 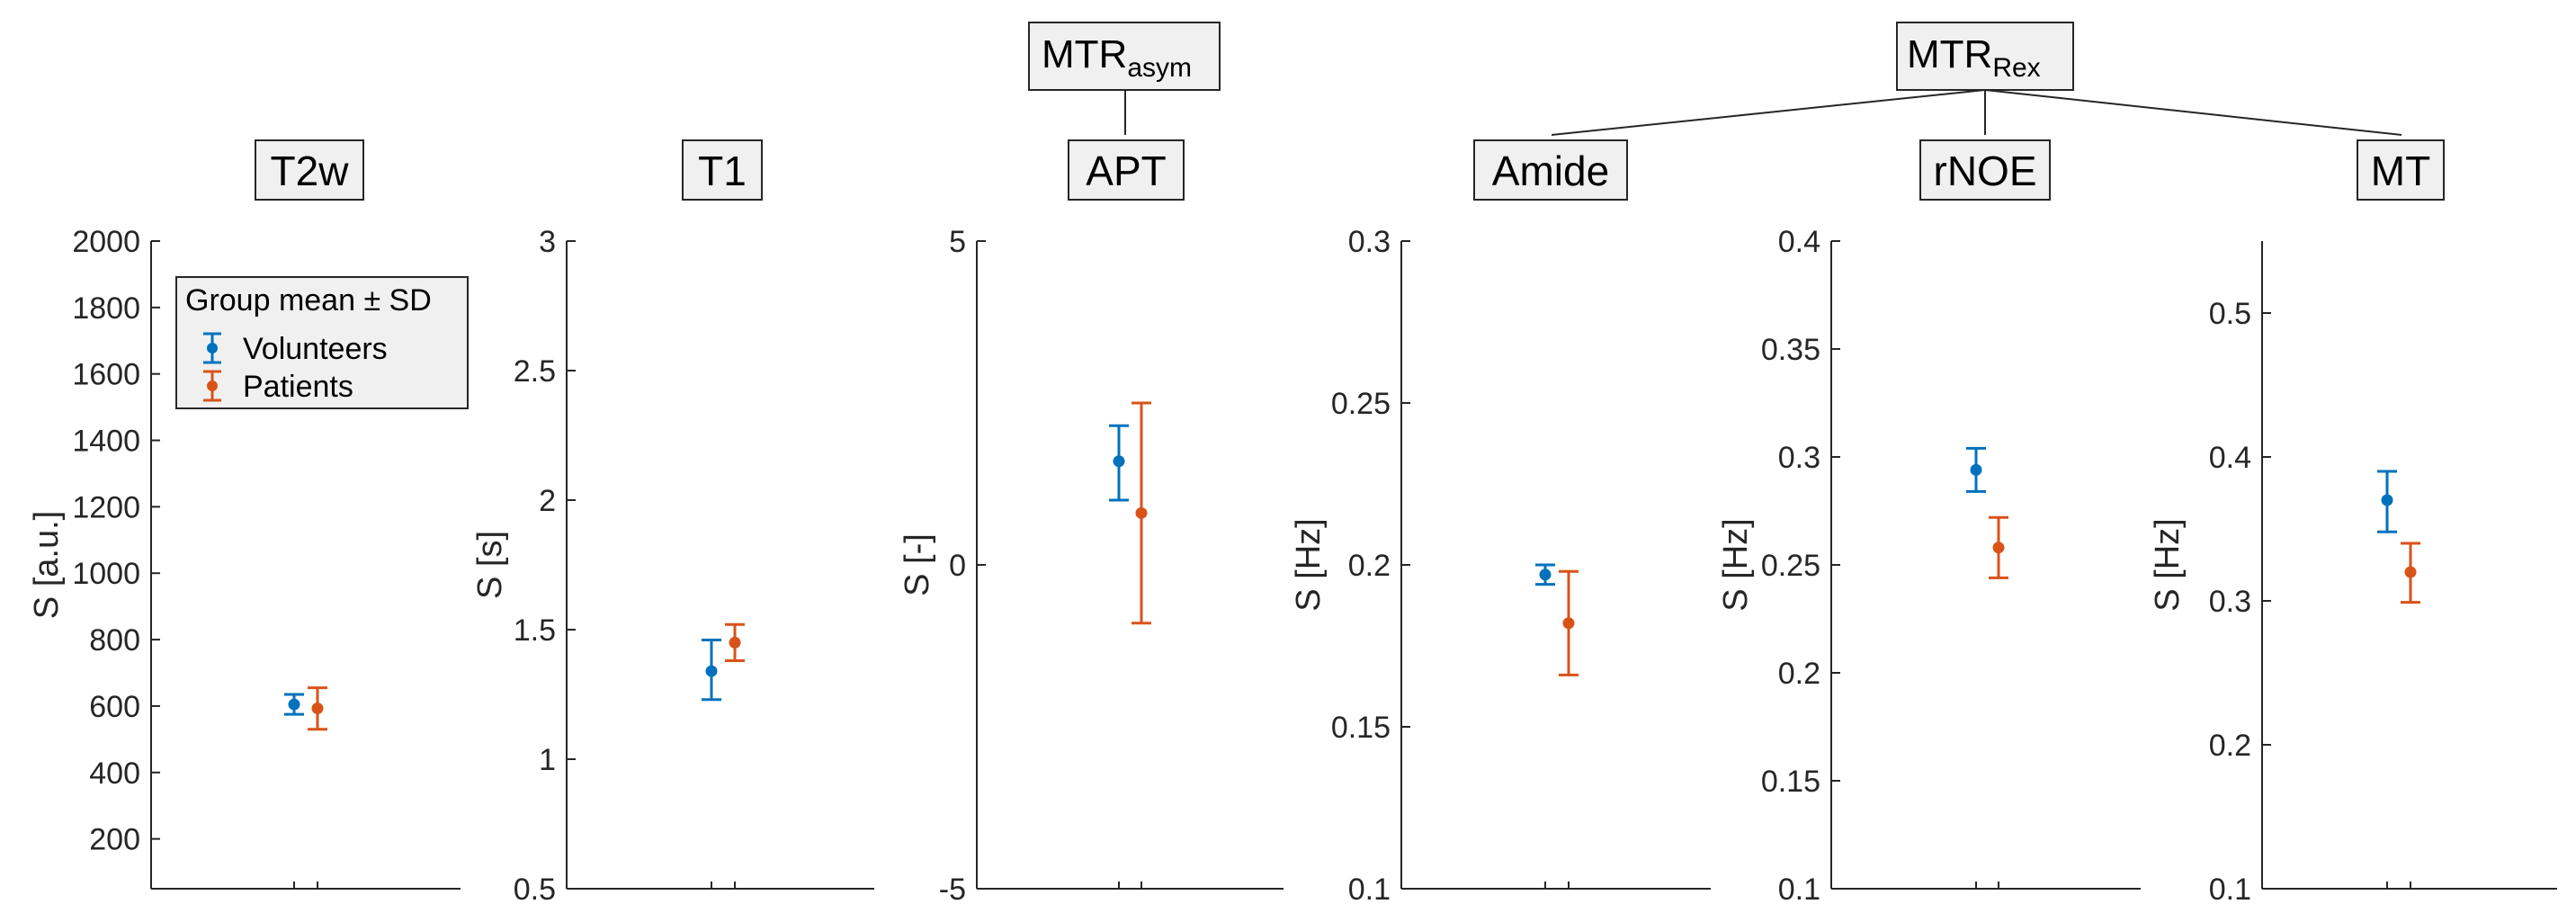 What do you see at coordinates (1369, 890) in the screenshot?
I see `amide-y-tick-label-0: 0.1` at bounding box center [1369, 890].